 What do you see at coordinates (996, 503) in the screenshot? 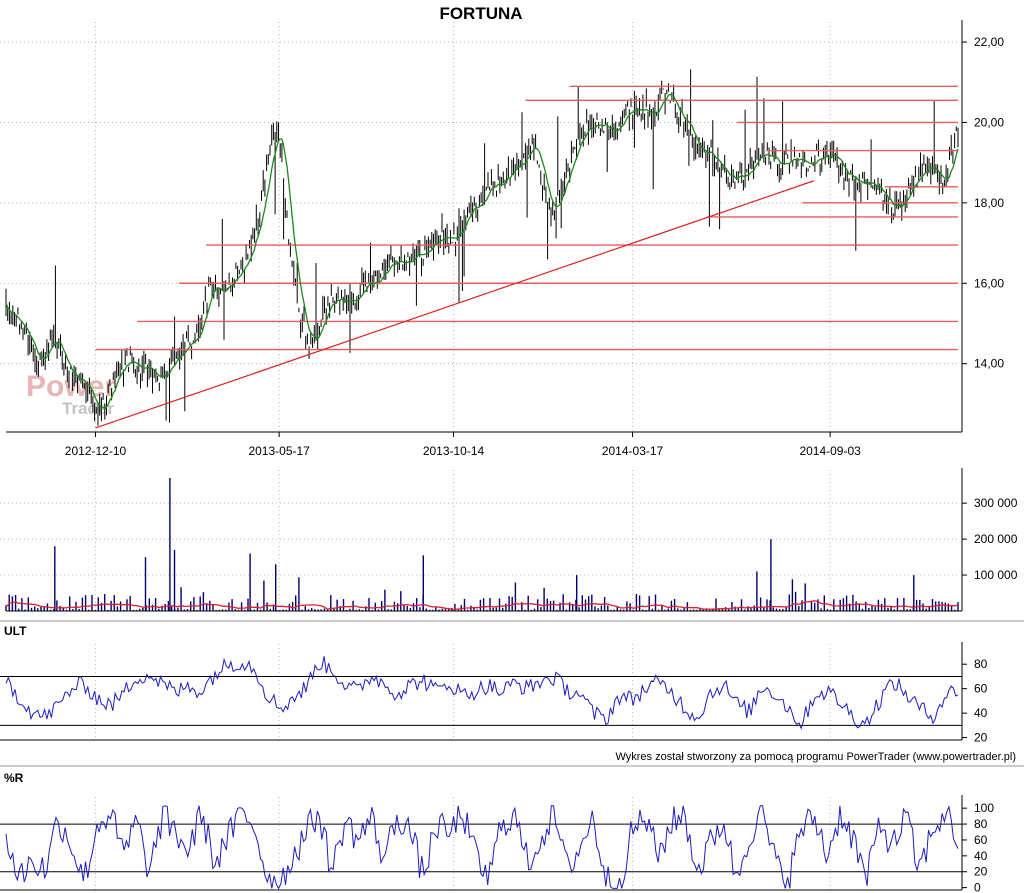
I see `y-tick-label: 300 000` at bounding box center [996, 503].